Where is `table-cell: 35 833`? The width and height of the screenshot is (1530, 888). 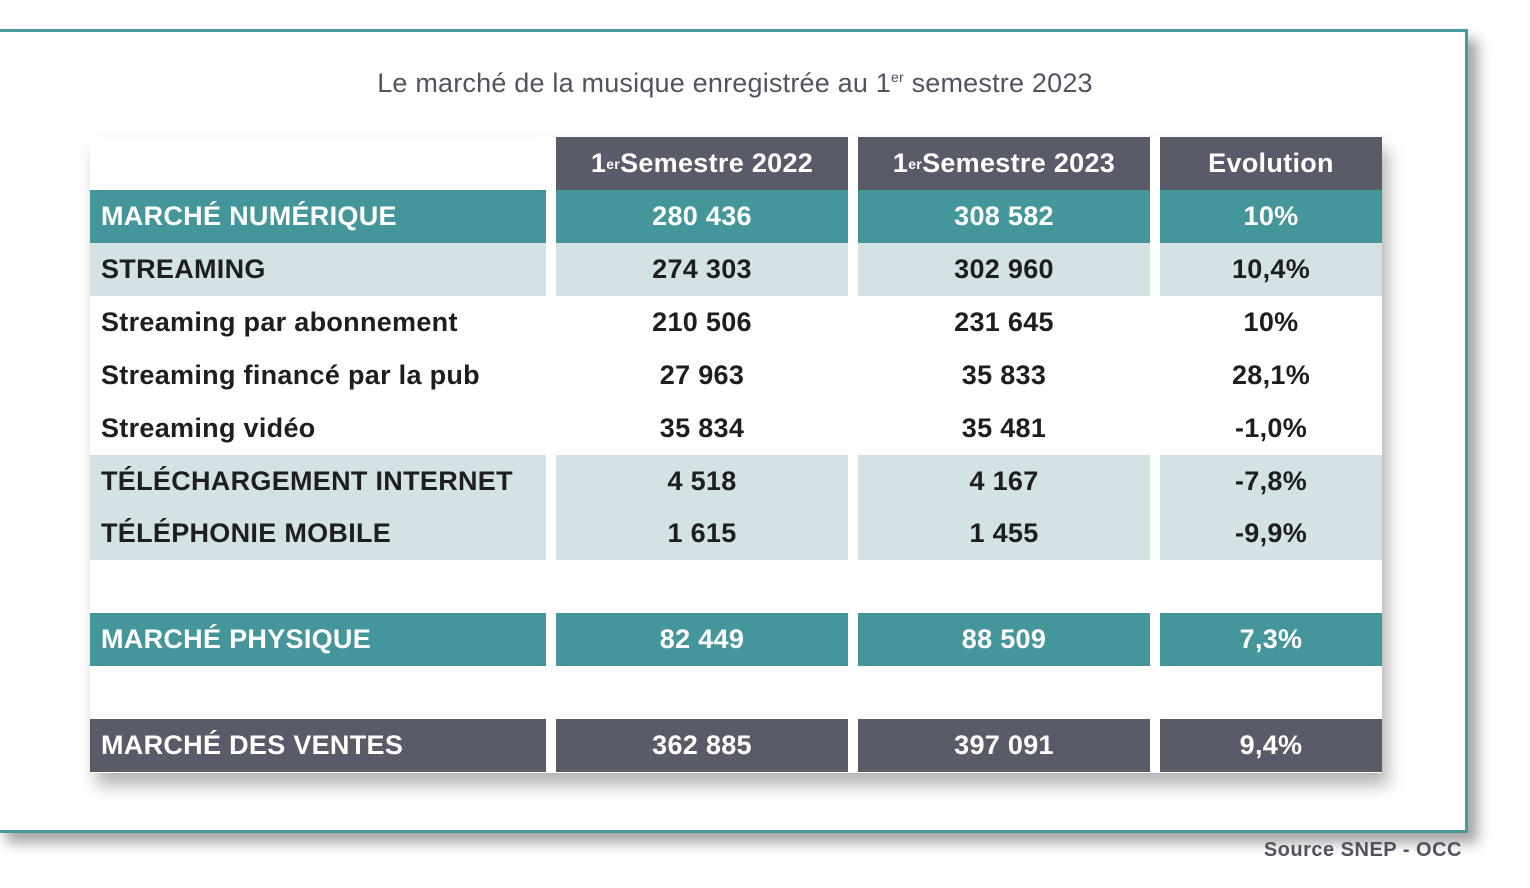 table-cell: 35 833 is located at coordinates (1004, 375).